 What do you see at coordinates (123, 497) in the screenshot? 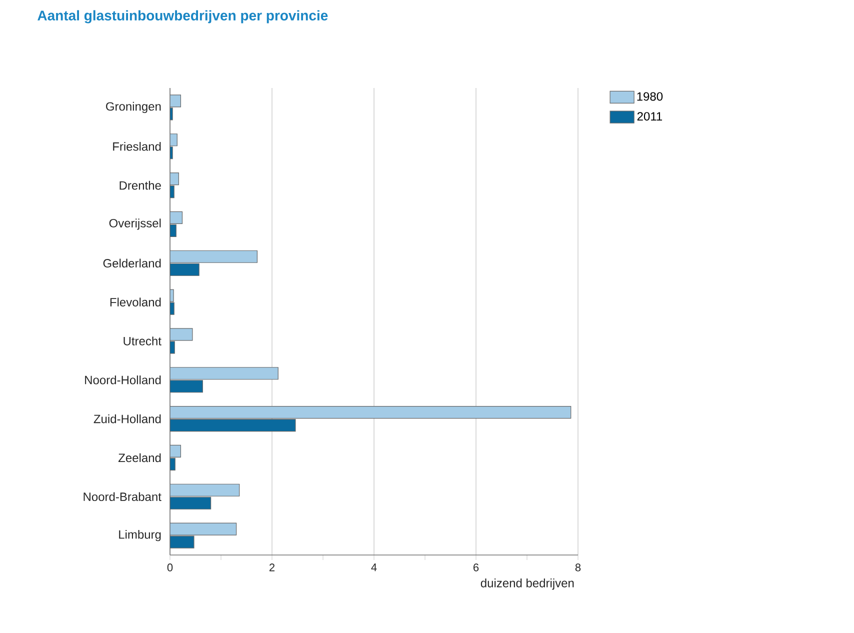
I see `y-tick-label: Noord-Brabant` at bounding box center [123, 497].